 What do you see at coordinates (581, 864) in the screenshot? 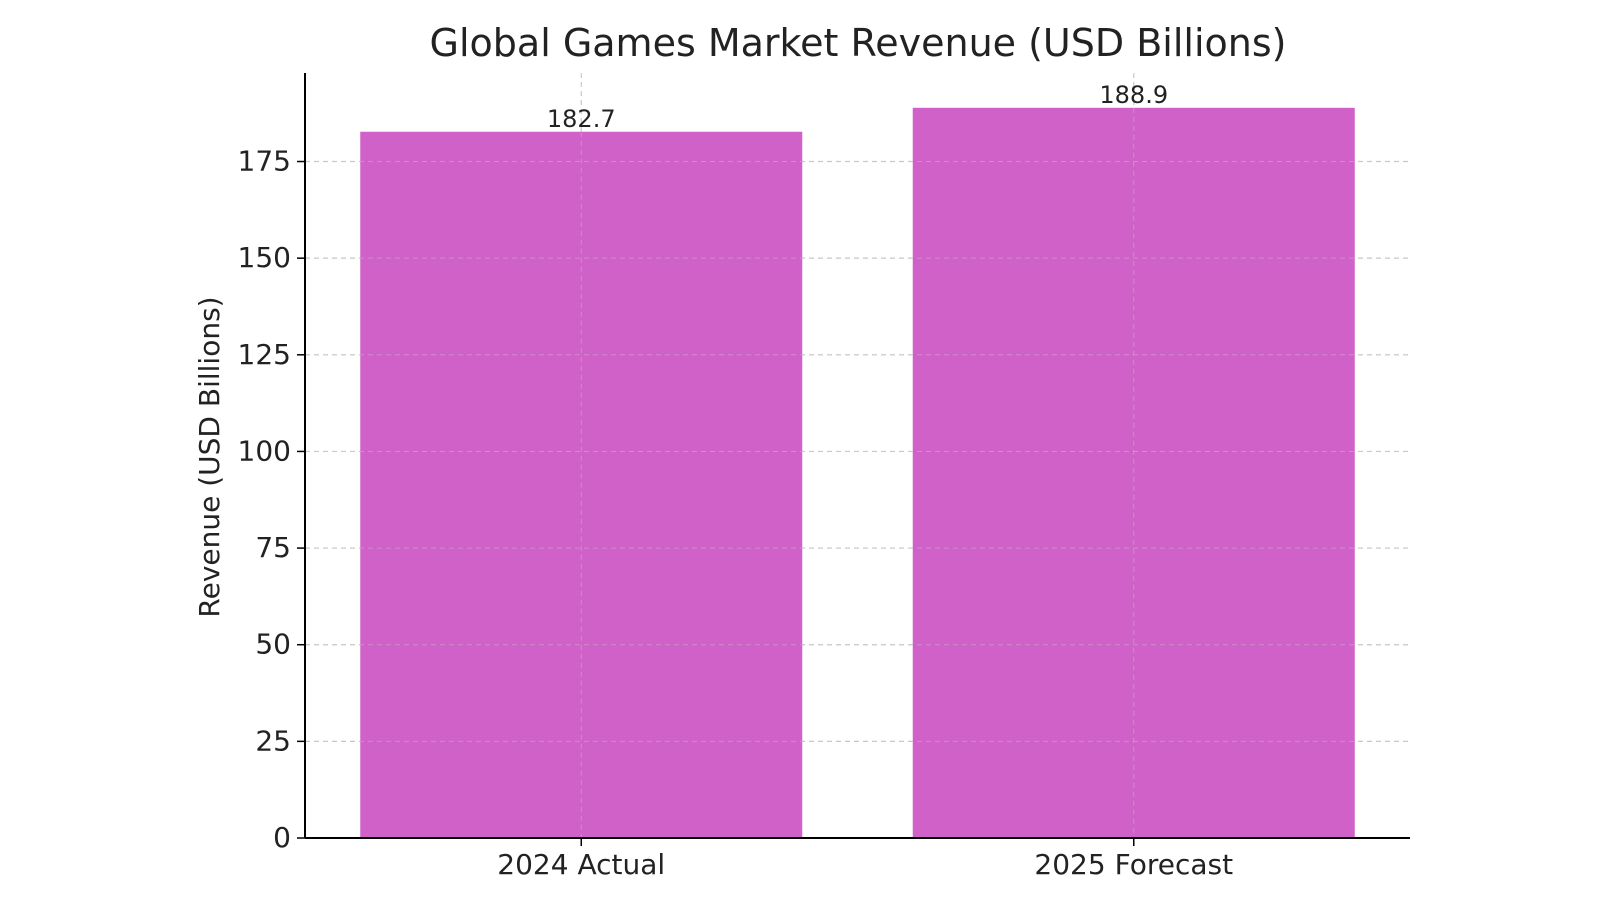
I see `x-tick-label: 2024 Actual` at bounding box center [581, 864].